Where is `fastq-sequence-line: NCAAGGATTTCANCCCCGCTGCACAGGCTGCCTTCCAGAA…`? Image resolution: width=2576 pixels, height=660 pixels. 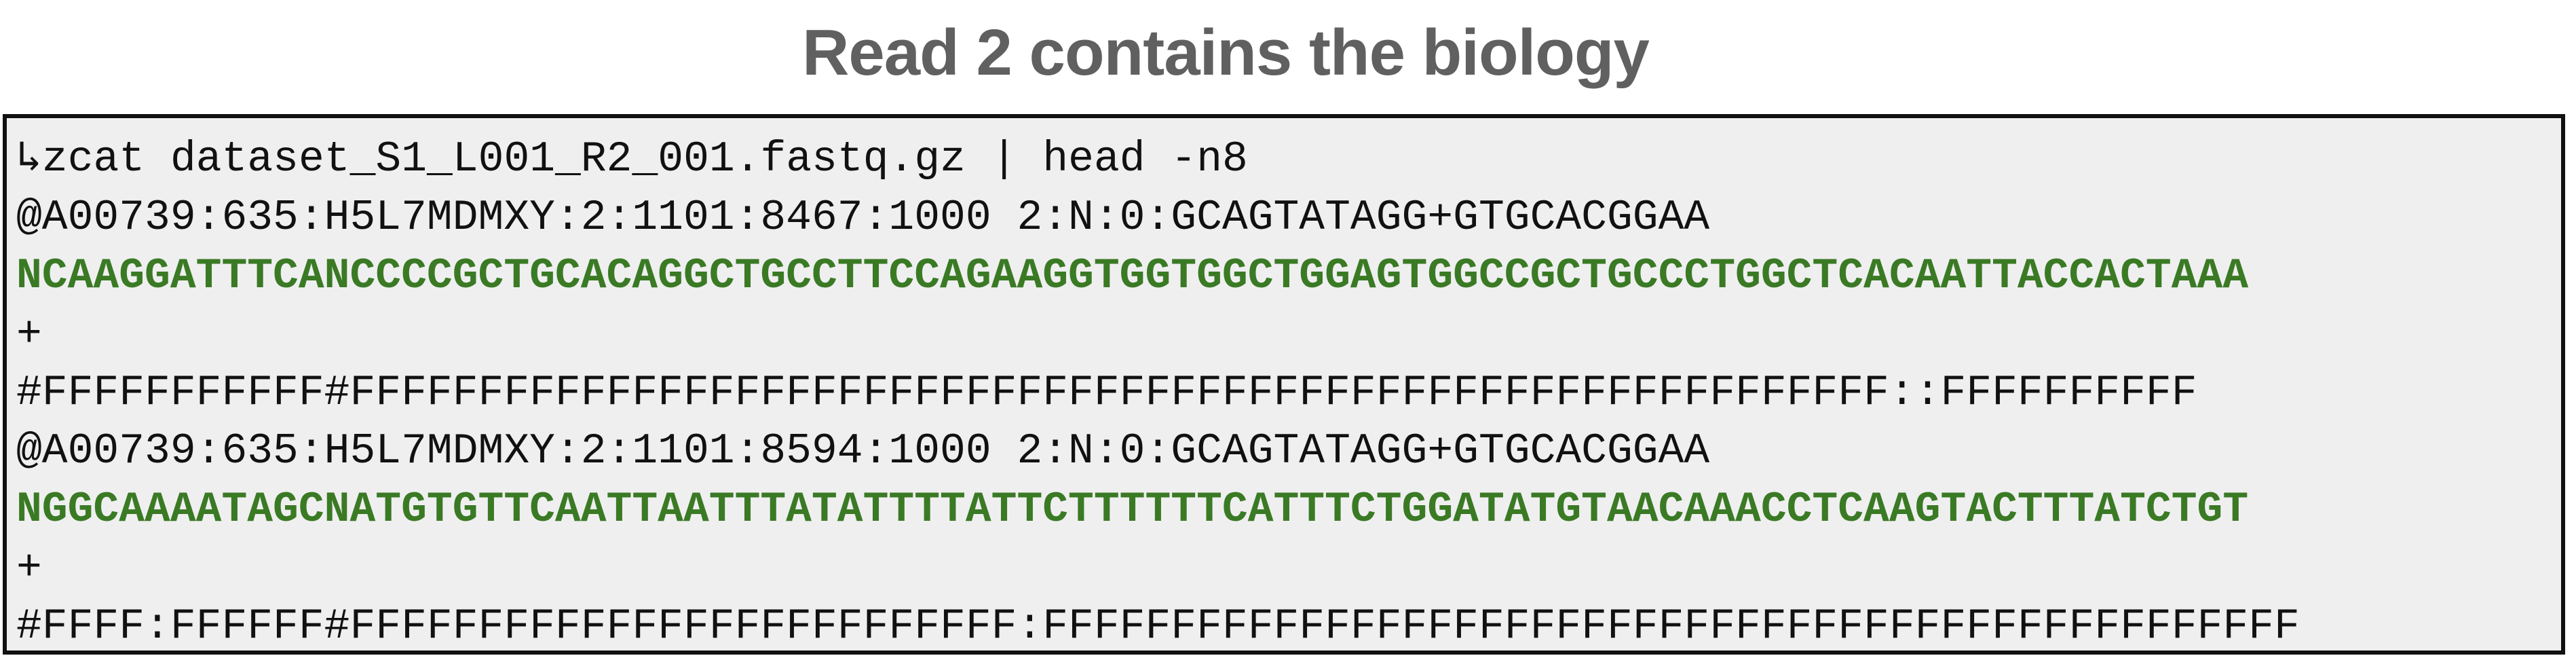 fastq-sequence-line: NCAAGGATTTCANCCCCGCTGCACAGGCTGCCTTCCAGAA… is located at coordinates (1133, 276).